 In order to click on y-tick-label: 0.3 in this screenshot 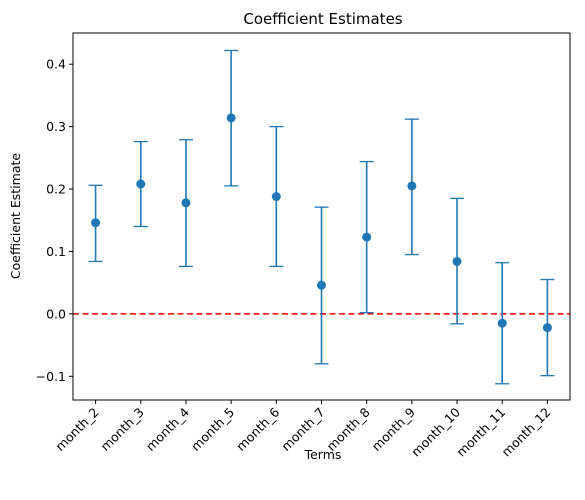, I will do `click(56, 126)`.